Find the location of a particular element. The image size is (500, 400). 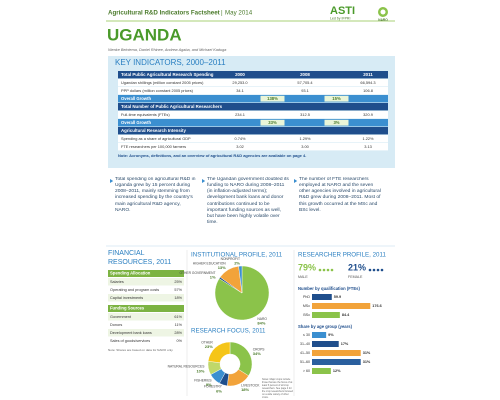

cell-value: 3.00 is located at coordinates (305, 146).